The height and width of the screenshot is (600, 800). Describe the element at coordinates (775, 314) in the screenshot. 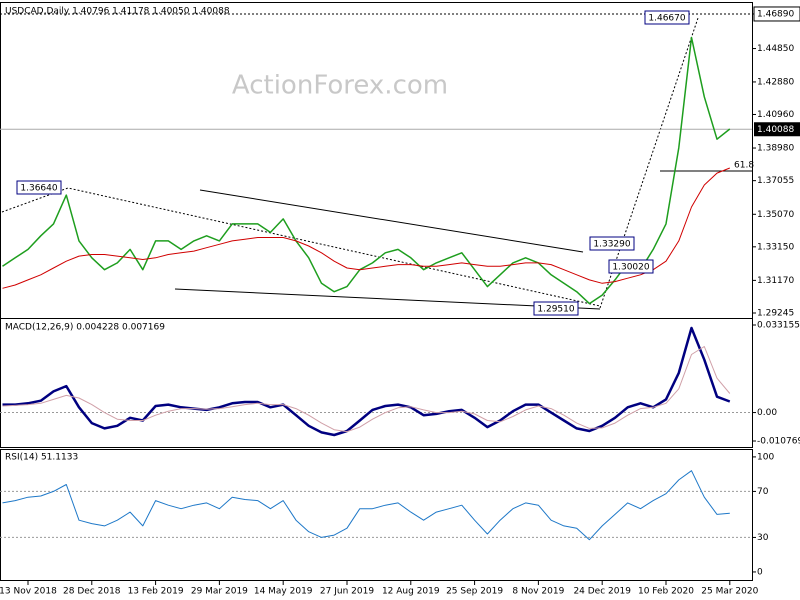

I see `y-tick-label: 1.29245` at that location.